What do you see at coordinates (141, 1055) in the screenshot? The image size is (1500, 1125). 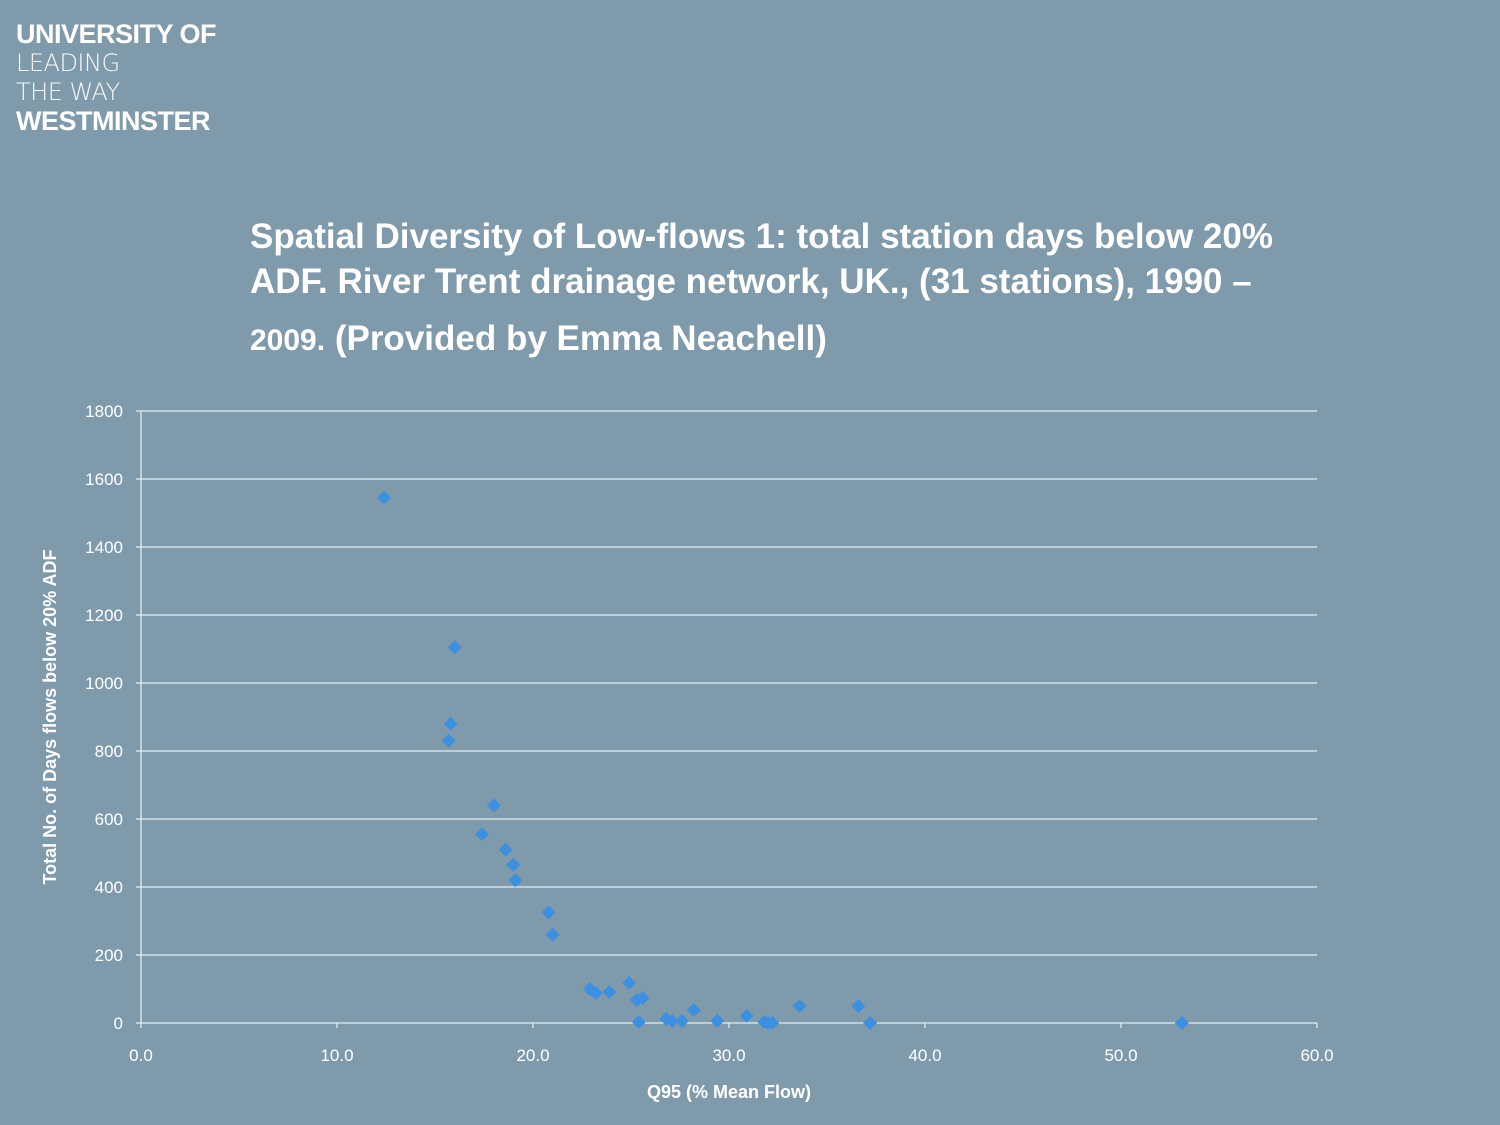 I see `x-tick-label: 0.0` at bounding box center [141, 1055].